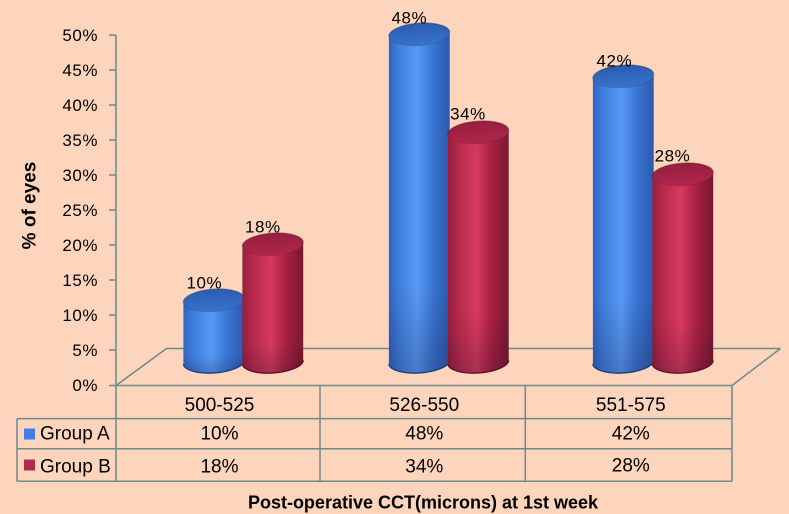 The width and height of the screenshot is (789, 514). I want to click on svg-text: 30%, so click(80, 175).